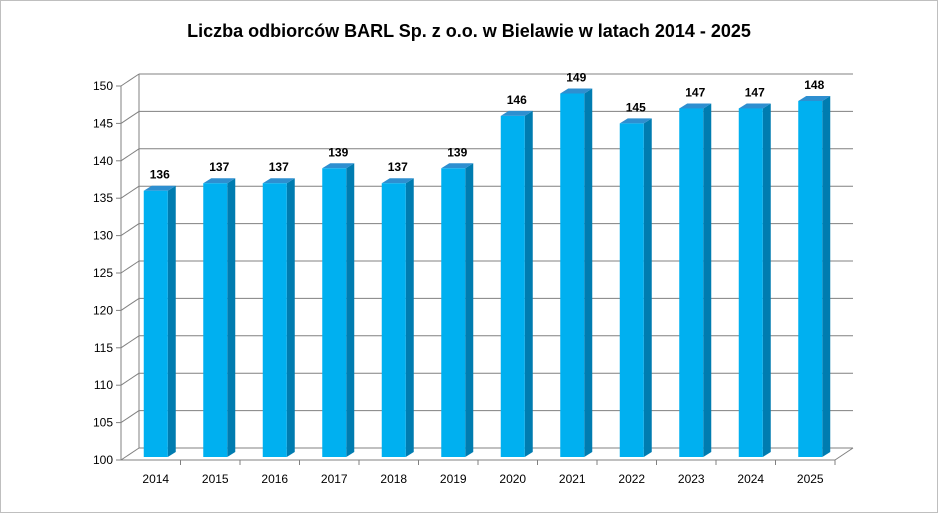 The image size is (938, 513). What do you see at coordinates (334, 479) in the screenshot?
I see `x-tick-label: 2017` at bounding box center [334, 479].